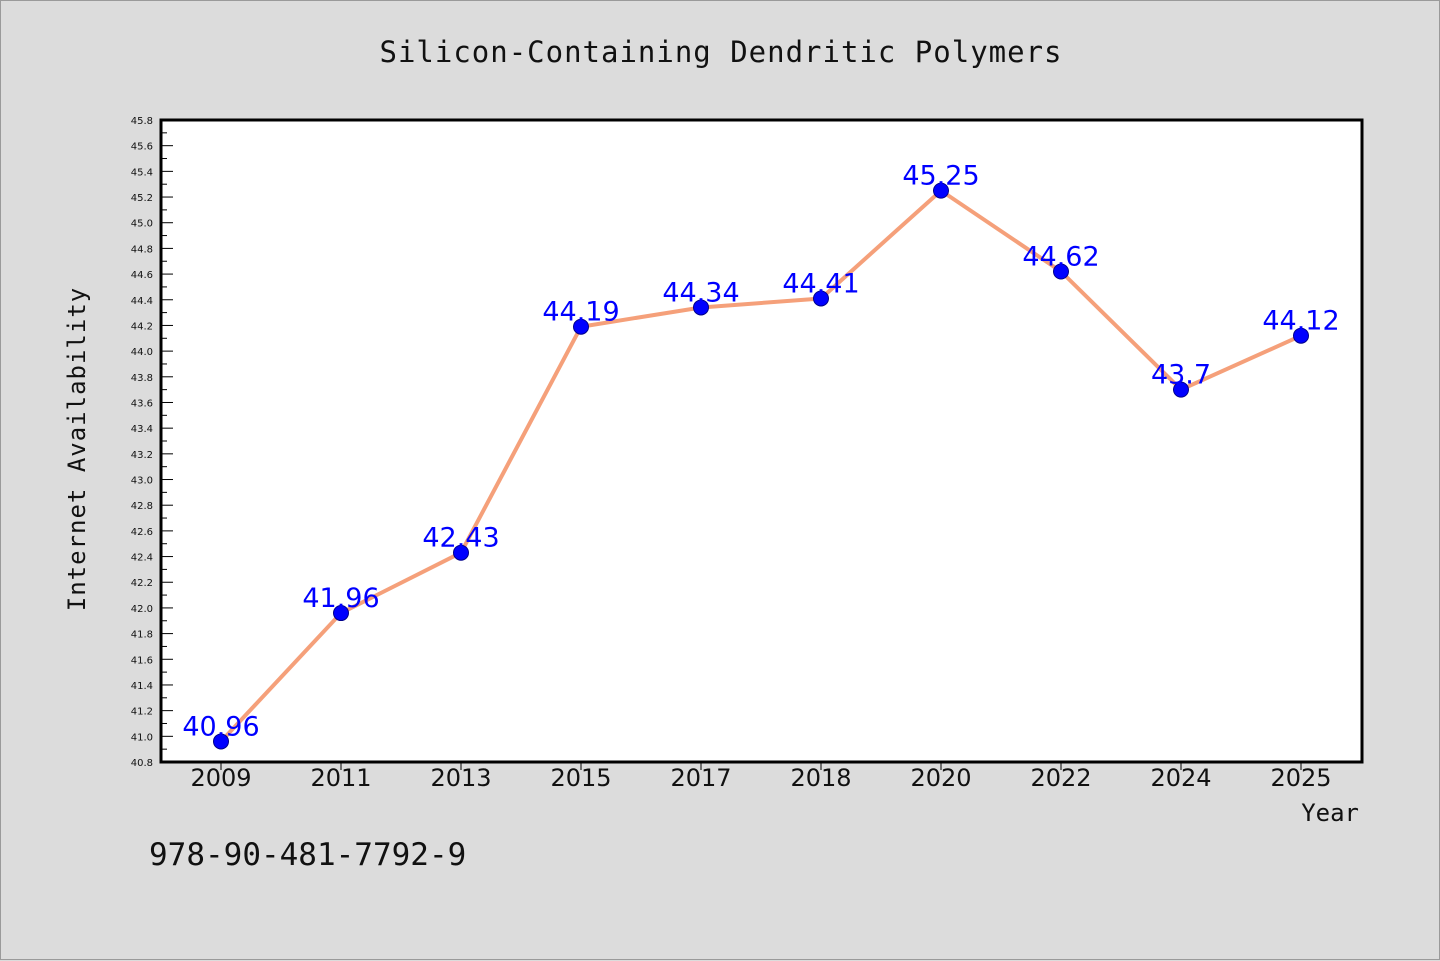 The image size is (1440, 961). What do you see at coordinates (340, 598) in the screenshot?
I see `data-label: 41.96` at bounding box center [340, 598].